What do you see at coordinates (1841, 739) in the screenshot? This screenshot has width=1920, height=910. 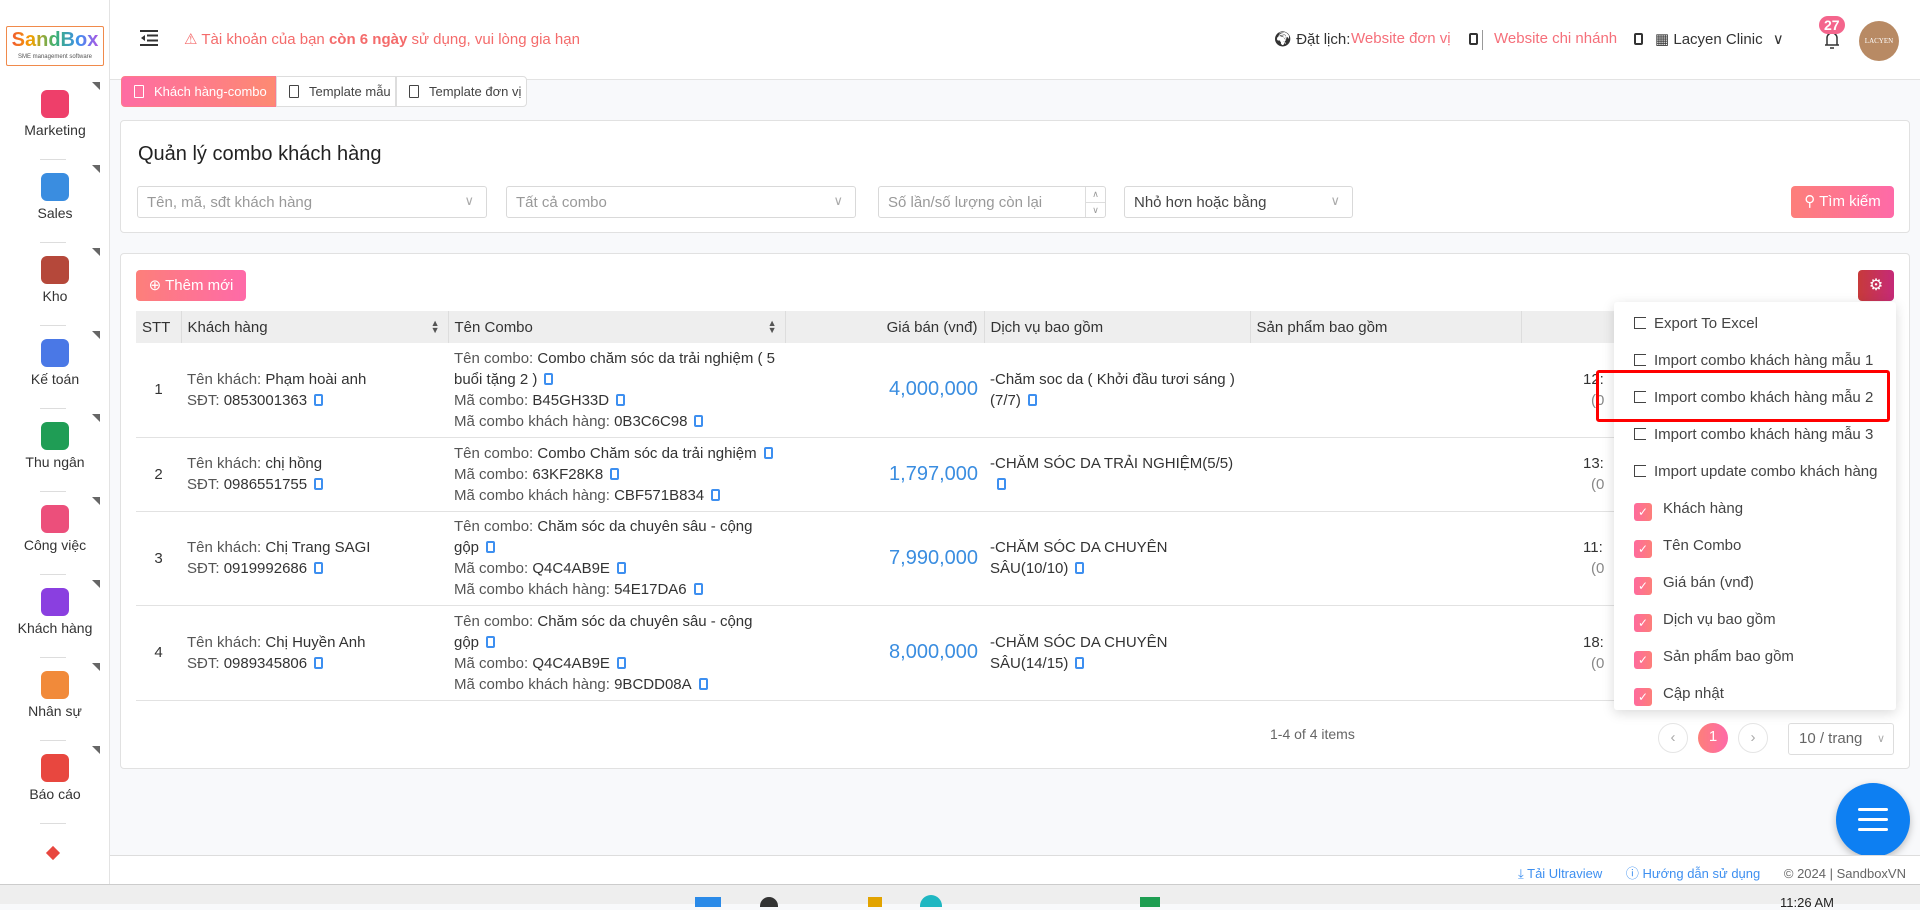 I see `page-size-select: 10 / trang ∨` at bounding box center [1841, 739].